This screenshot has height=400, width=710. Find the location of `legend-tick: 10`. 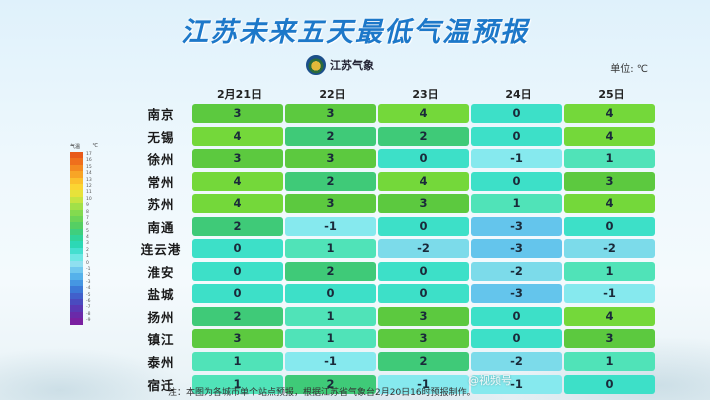

legend-tick: 10 is located at coordinates (89, 199).